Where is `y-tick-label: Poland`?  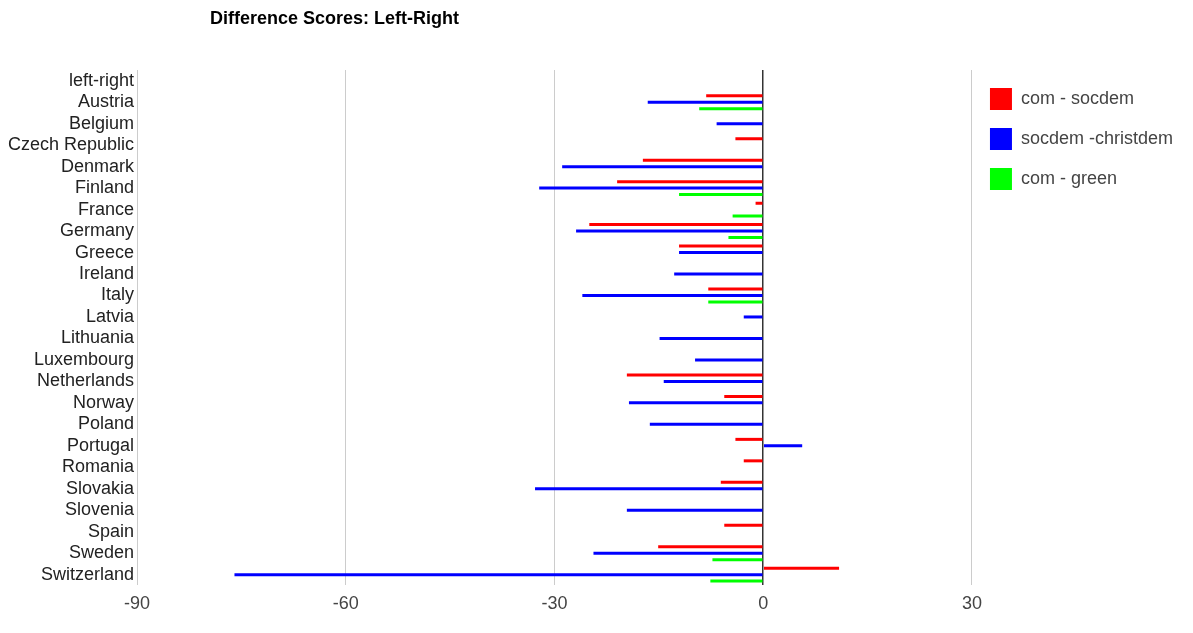 y-tick-label: Poland is located at coordinates (106, 423).